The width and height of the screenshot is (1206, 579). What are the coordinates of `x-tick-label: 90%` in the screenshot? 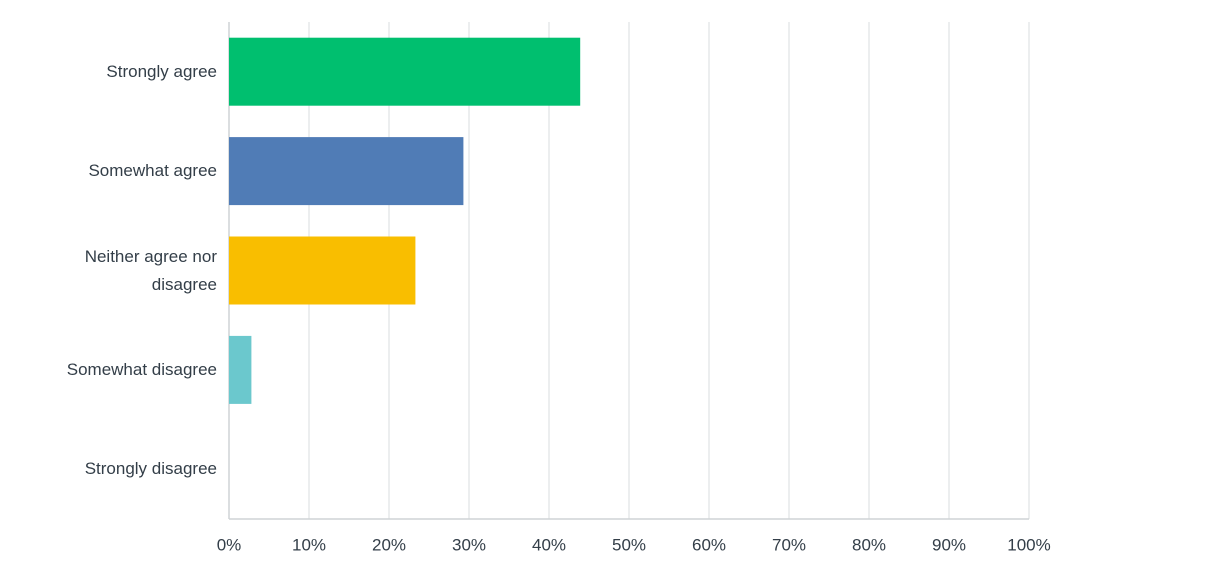 It's located at (949, 544).